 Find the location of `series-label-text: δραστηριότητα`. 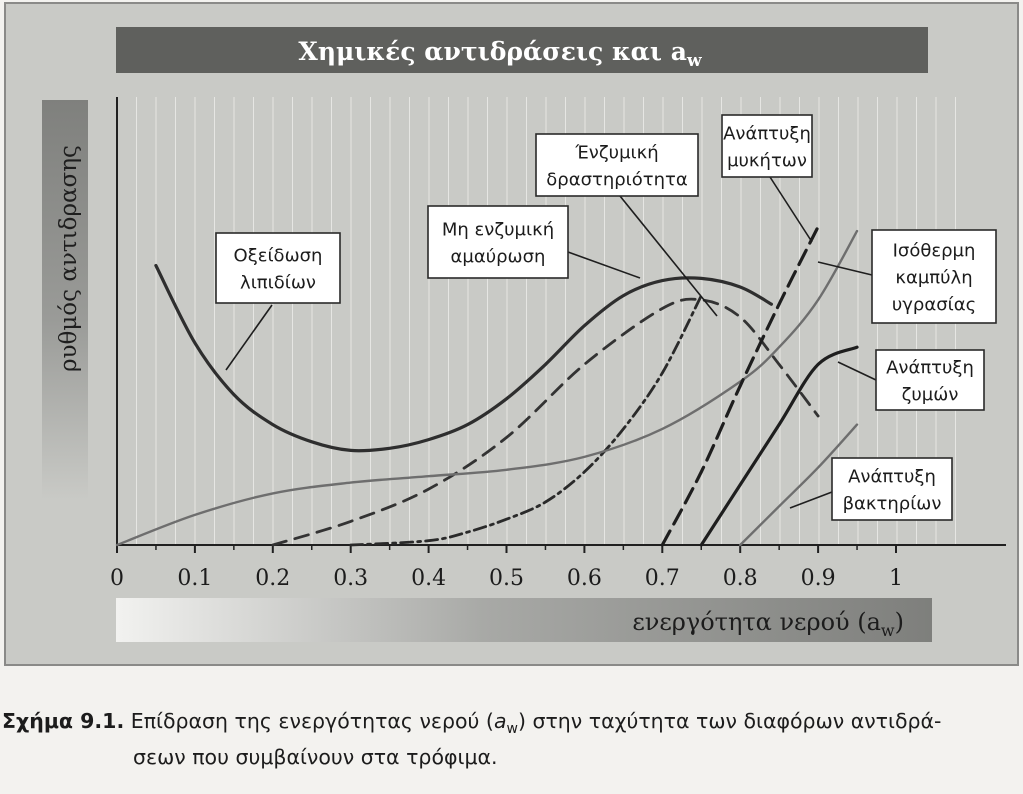

series-label-text: δραστηριότητα is located at coordinates (616, 180).